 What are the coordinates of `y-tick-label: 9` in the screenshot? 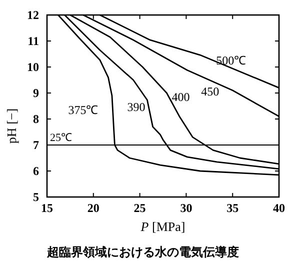 It's located at (36, 93).